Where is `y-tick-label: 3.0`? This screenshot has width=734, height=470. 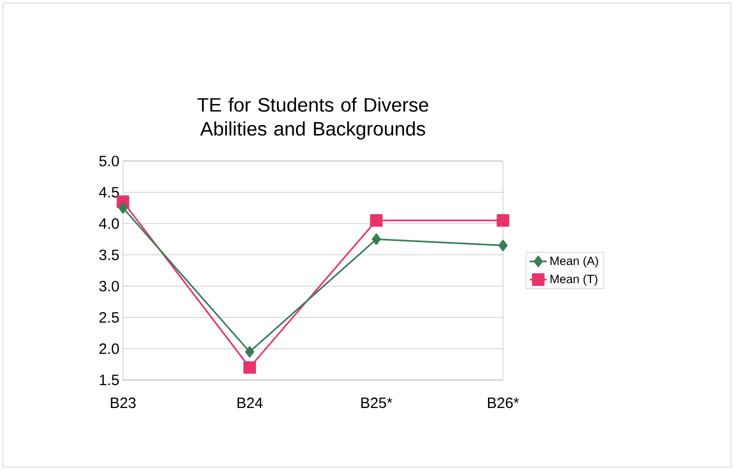
y-tick-label: 3.0 is located at coordinates (109, 286).